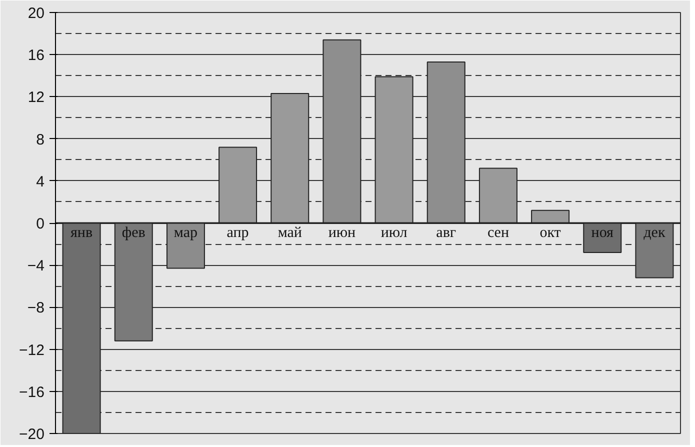  What do you see at coordinates (655, 233) in the screenshot?
I see `x-tick-label: дек` at bounding box center [655, 233].